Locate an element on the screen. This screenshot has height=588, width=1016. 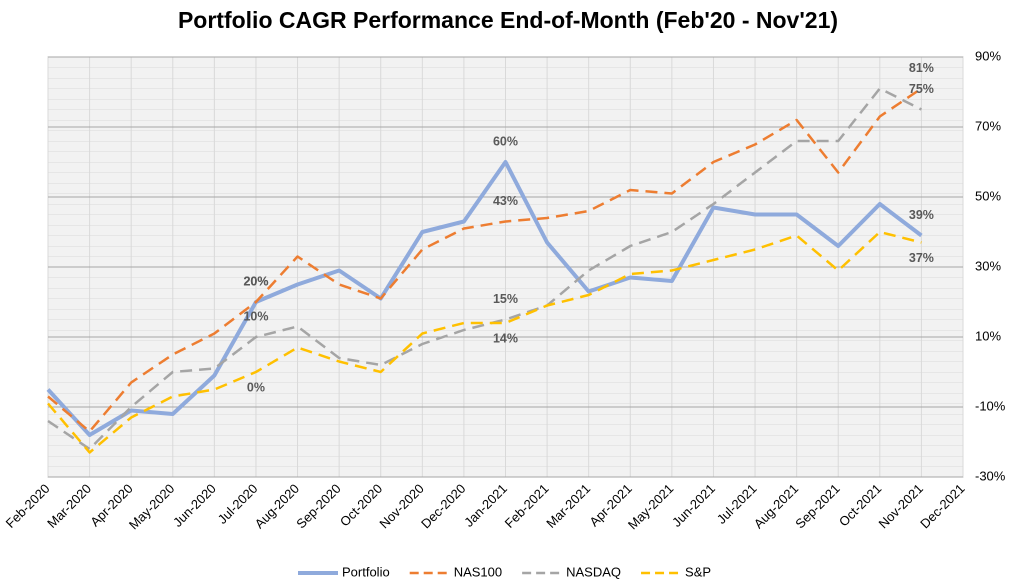
x-tick-label: Aug-2020 is located at coordinates (277, 506).